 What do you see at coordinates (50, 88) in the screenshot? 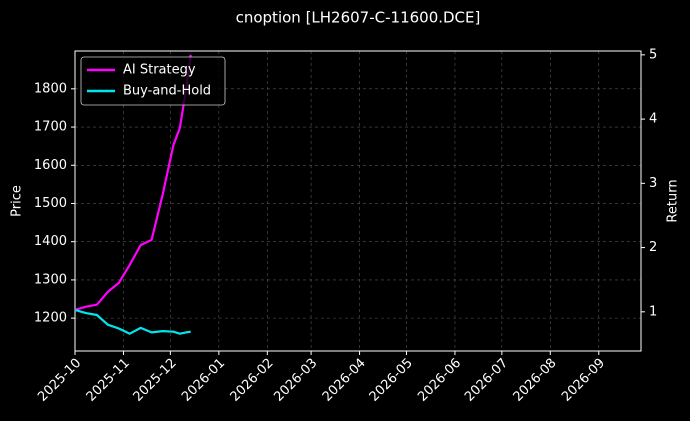
I see `y-tick-label: 1800` at bounding box center [50, 88].